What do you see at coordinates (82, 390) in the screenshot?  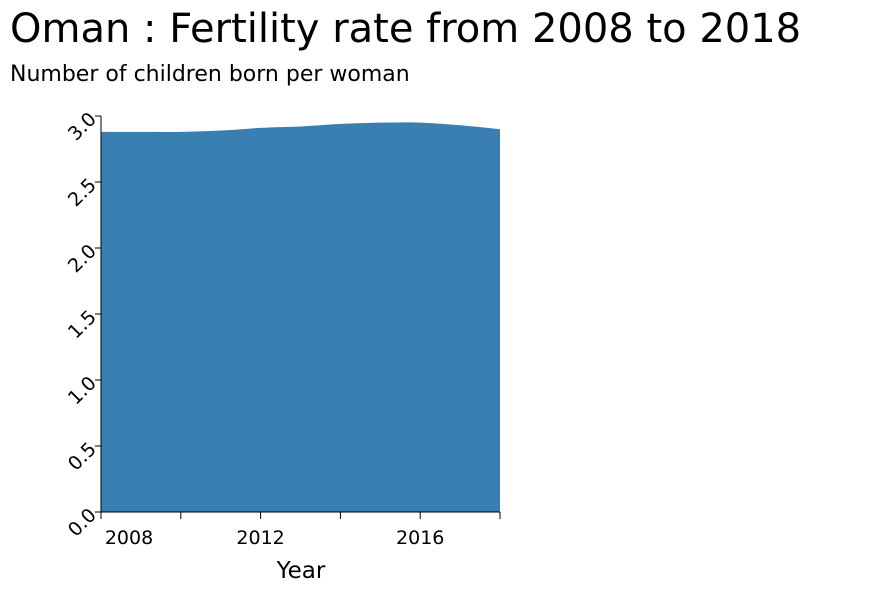 I see `y-tick-label: 1.0` at bounding box center [82, 390].